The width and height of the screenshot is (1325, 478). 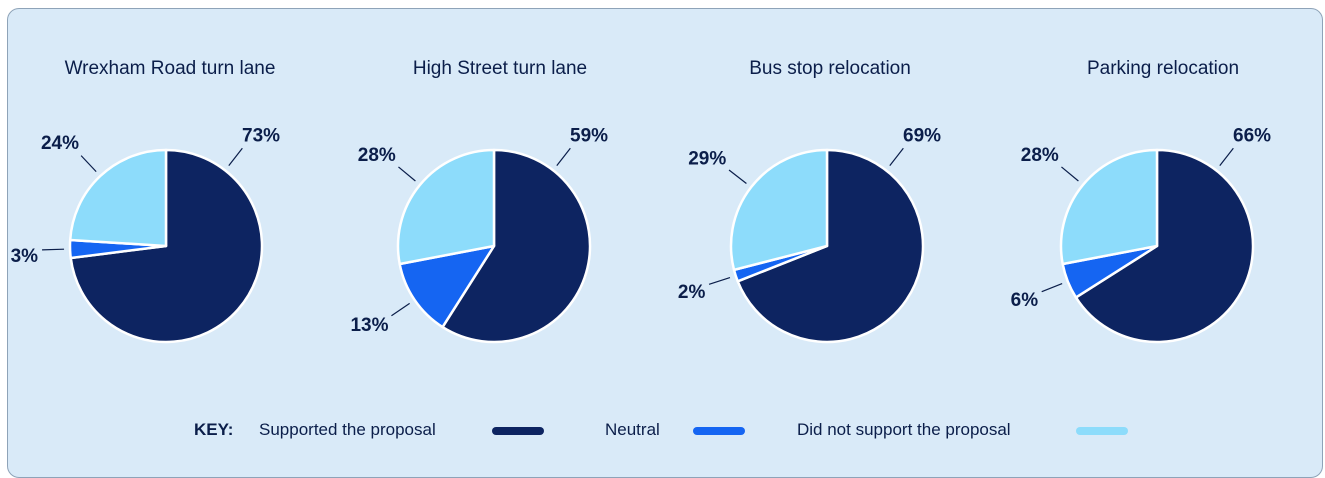 What do you see at coordinates (707, 158) in the screenshot?
I see `data-label-not-supported: 29%` at bounding box center [707, 158].